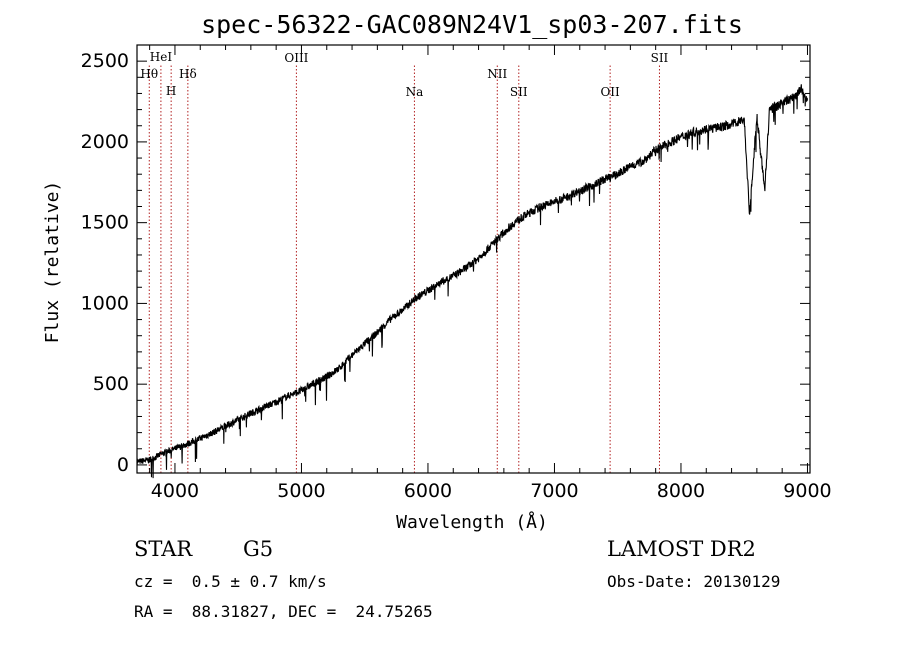 The image size is (900, 649). What do you see at coordinates (258, 549) in the screenshot?
I see `object-subclass: G5` at bounding box center [258, 549].